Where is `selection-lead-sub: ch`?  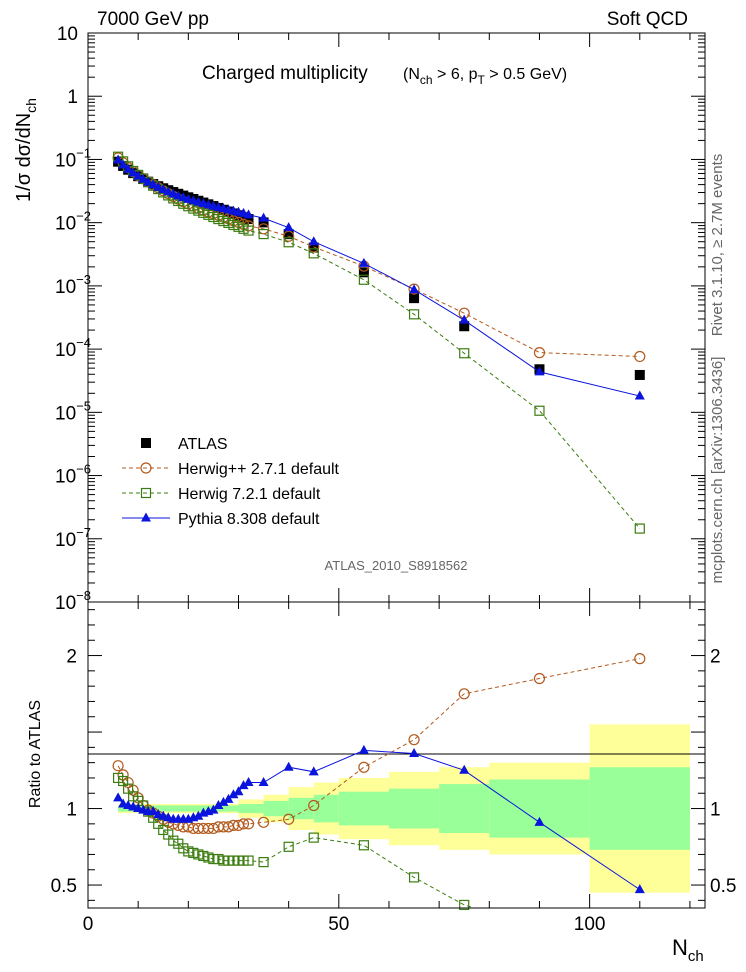 selection-lead-sub: ch is located at coordinates (426, 80).